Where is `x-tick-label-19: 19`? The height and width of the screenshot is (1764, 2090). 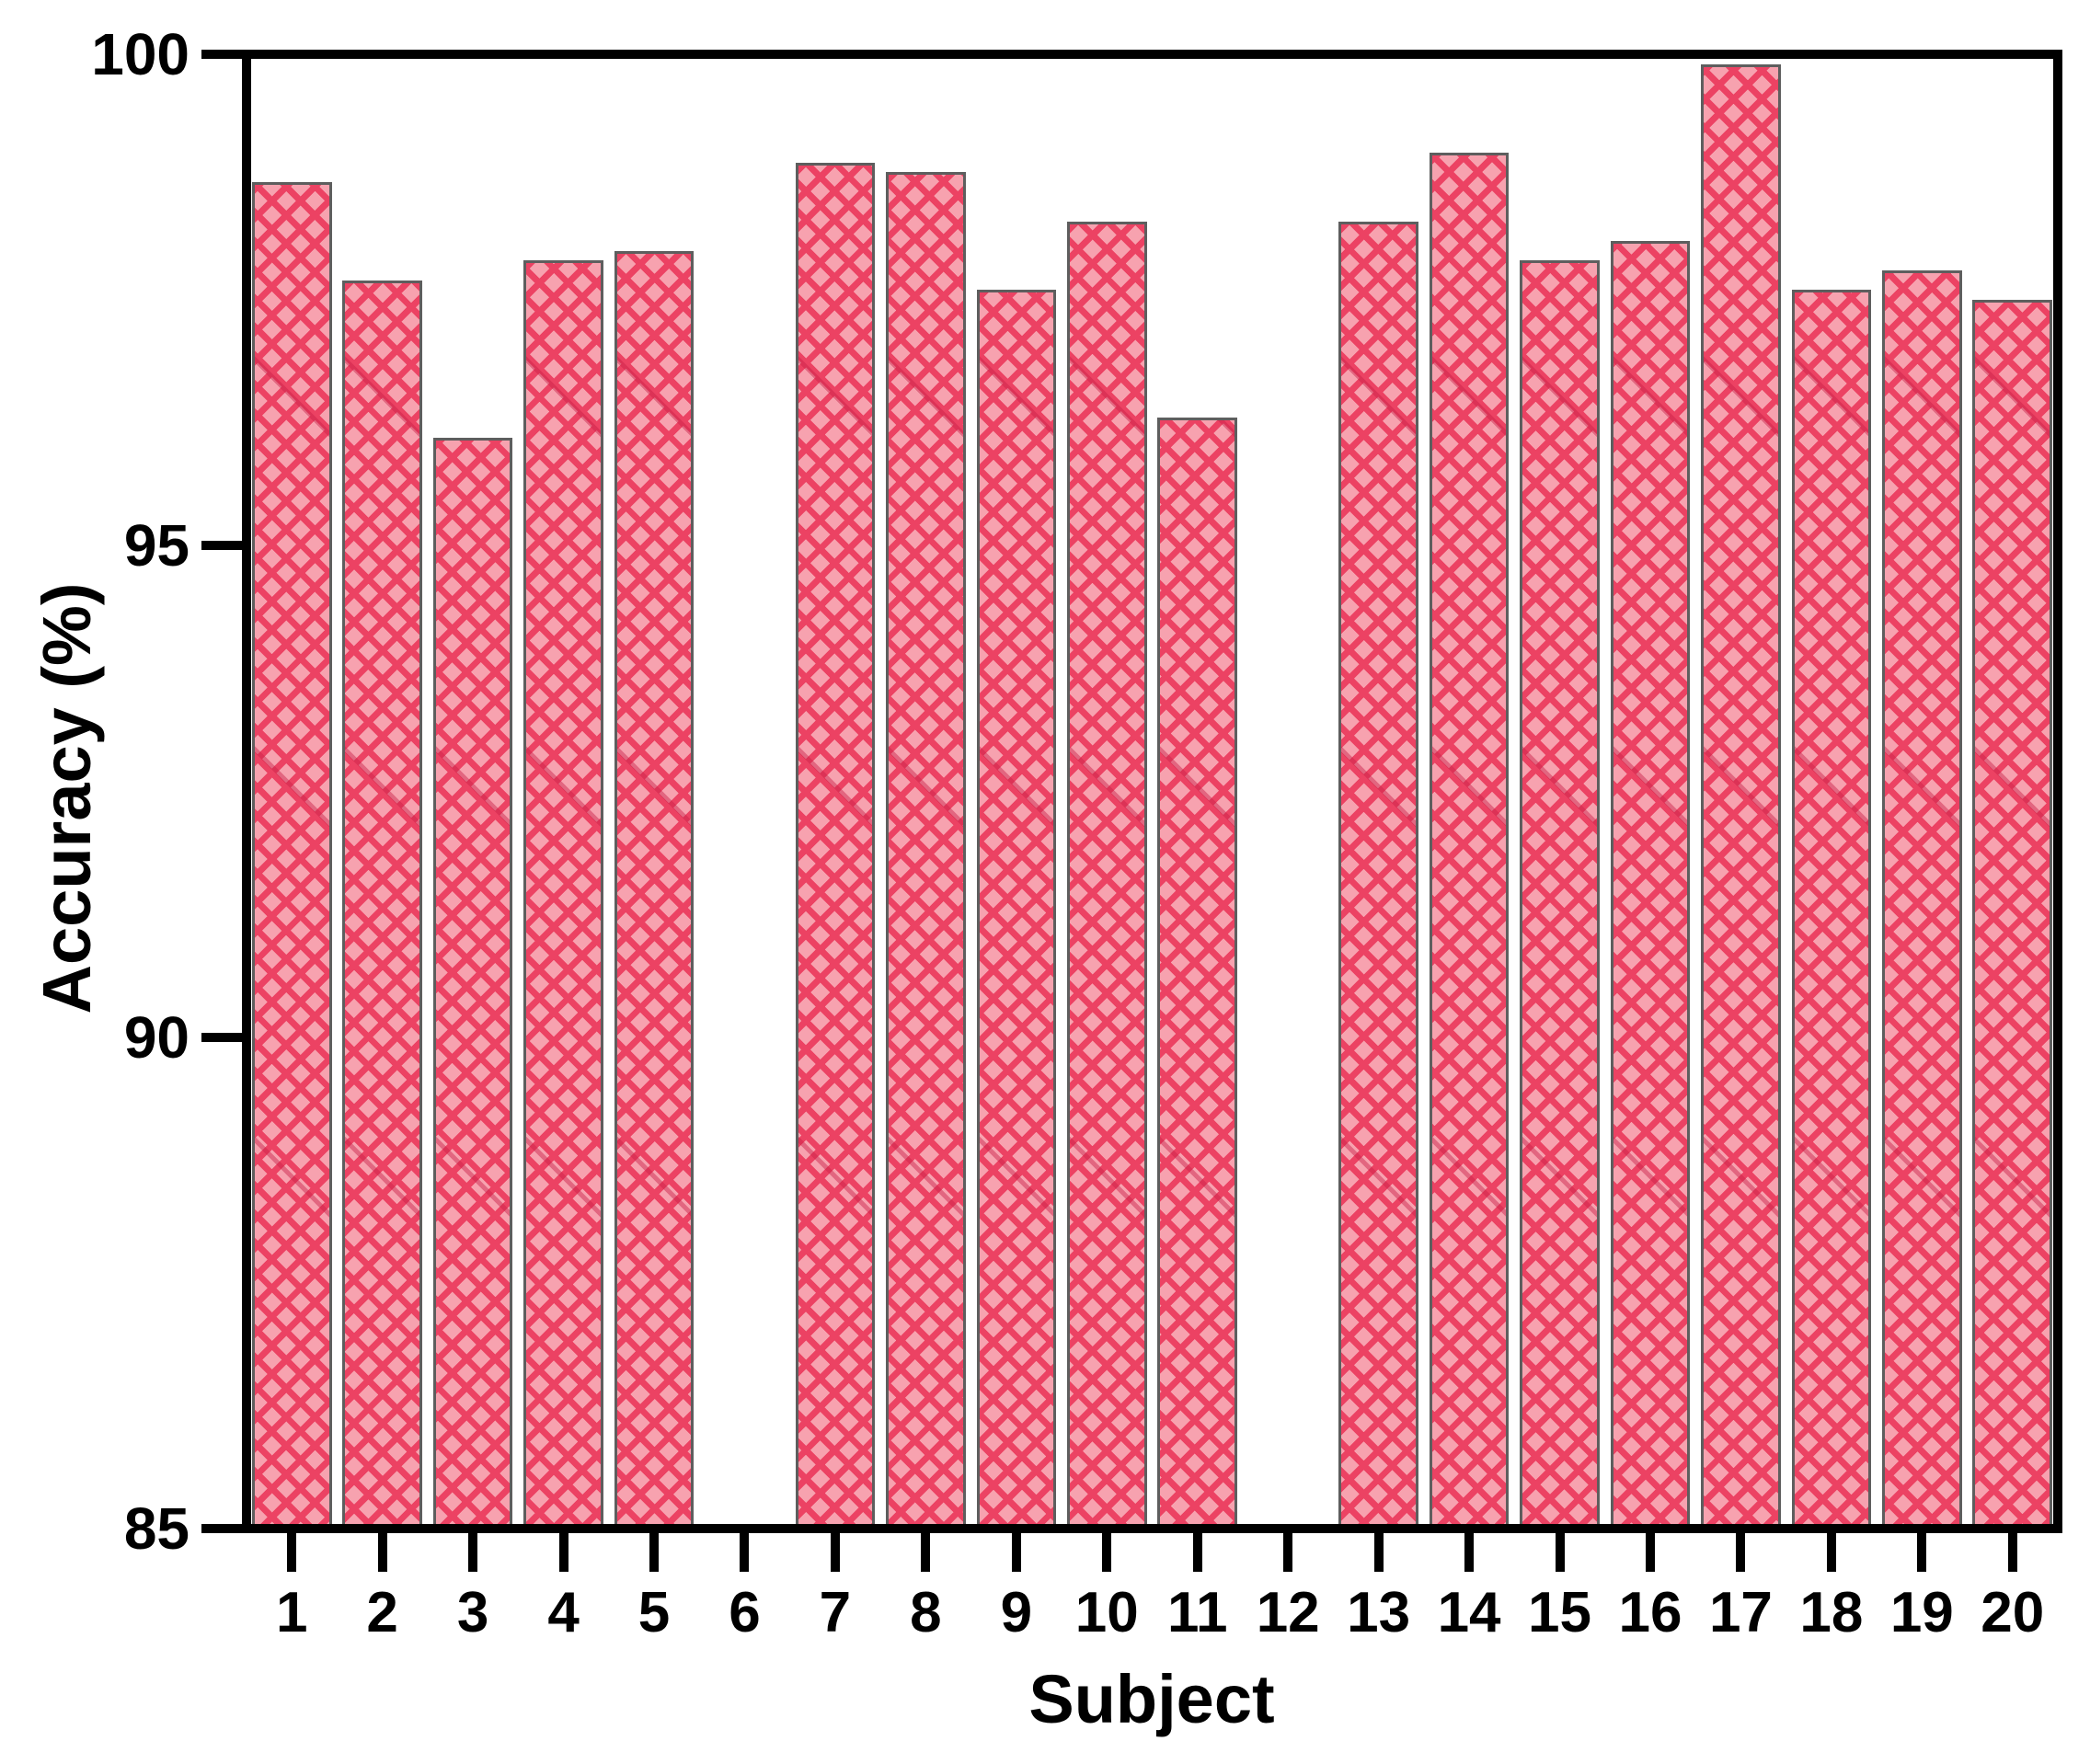
x-tick-label-19: 19 is located at coordinates (1921, 1612).